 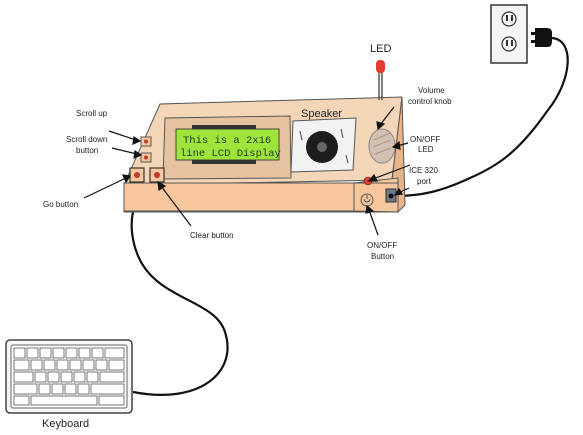 I want to click on speaker-label: Speaker, so click(x=321, y=114).